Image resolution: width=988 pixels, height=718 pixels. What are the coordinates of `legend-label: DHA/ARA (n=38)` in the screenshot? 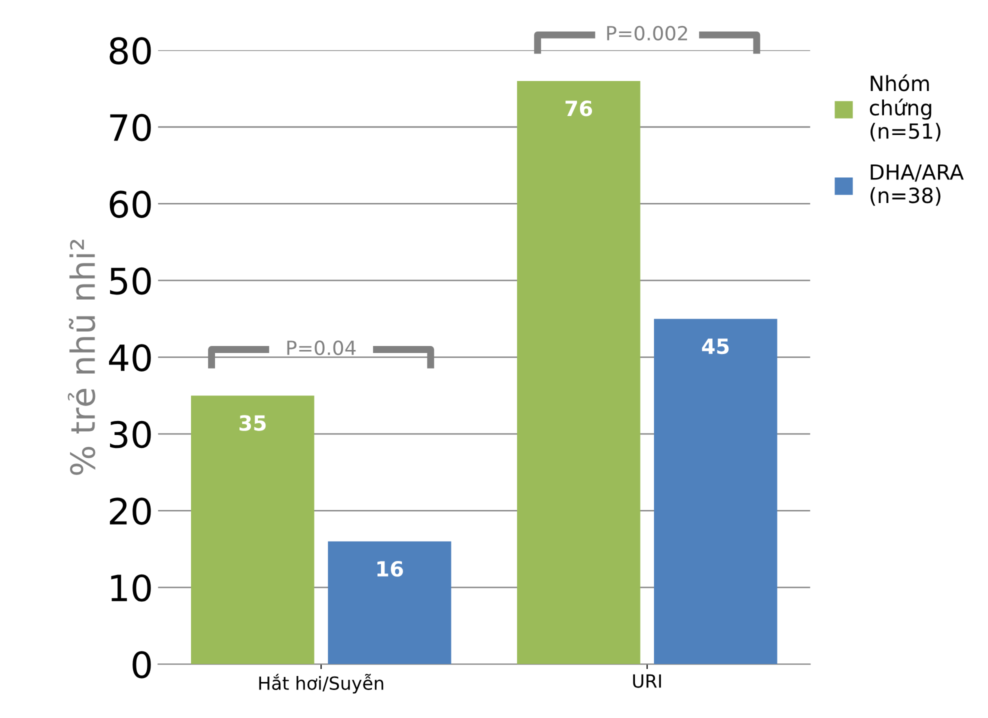 It's located at (917, 185).